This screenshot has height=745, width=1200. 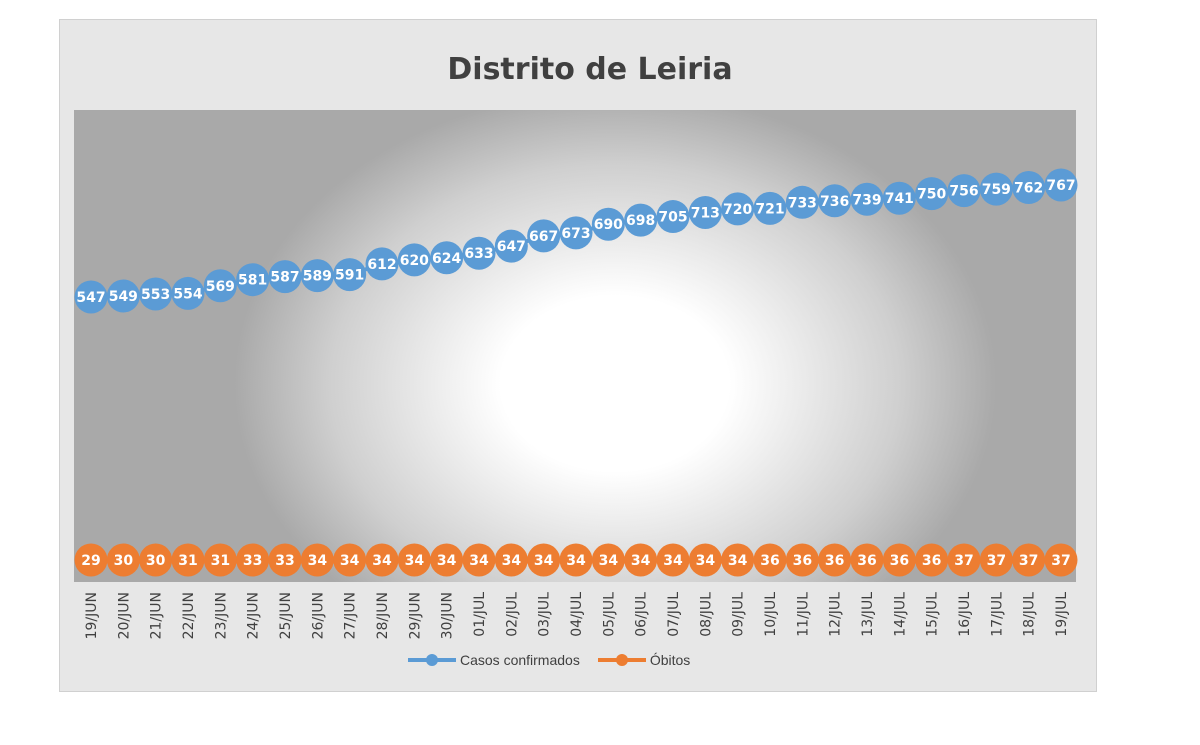 I want to click on x-tick-label: 19/JUL, so click(x=1062, y=614).